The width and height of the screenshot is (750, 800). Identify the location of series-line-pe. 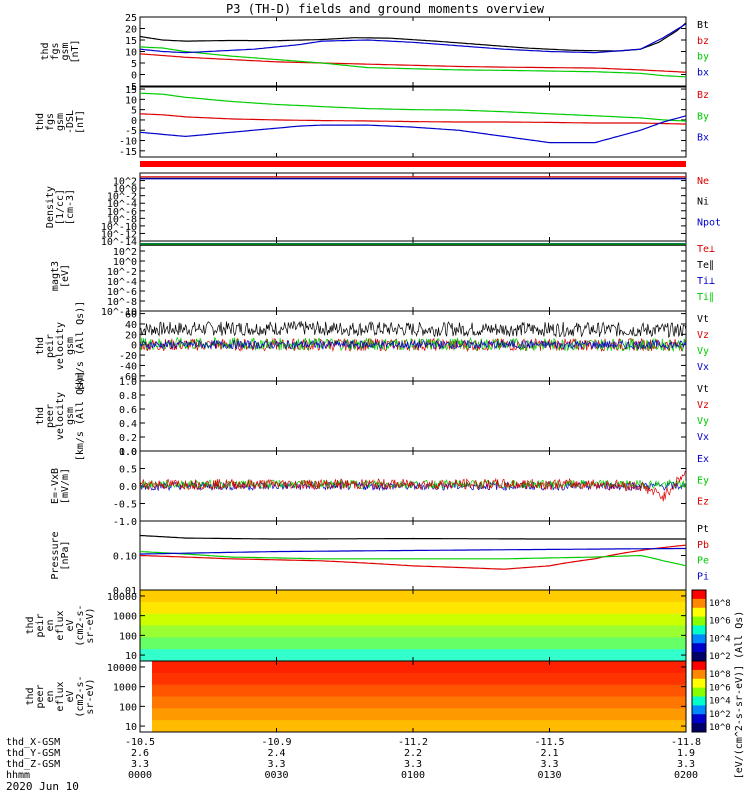
(413, 559).